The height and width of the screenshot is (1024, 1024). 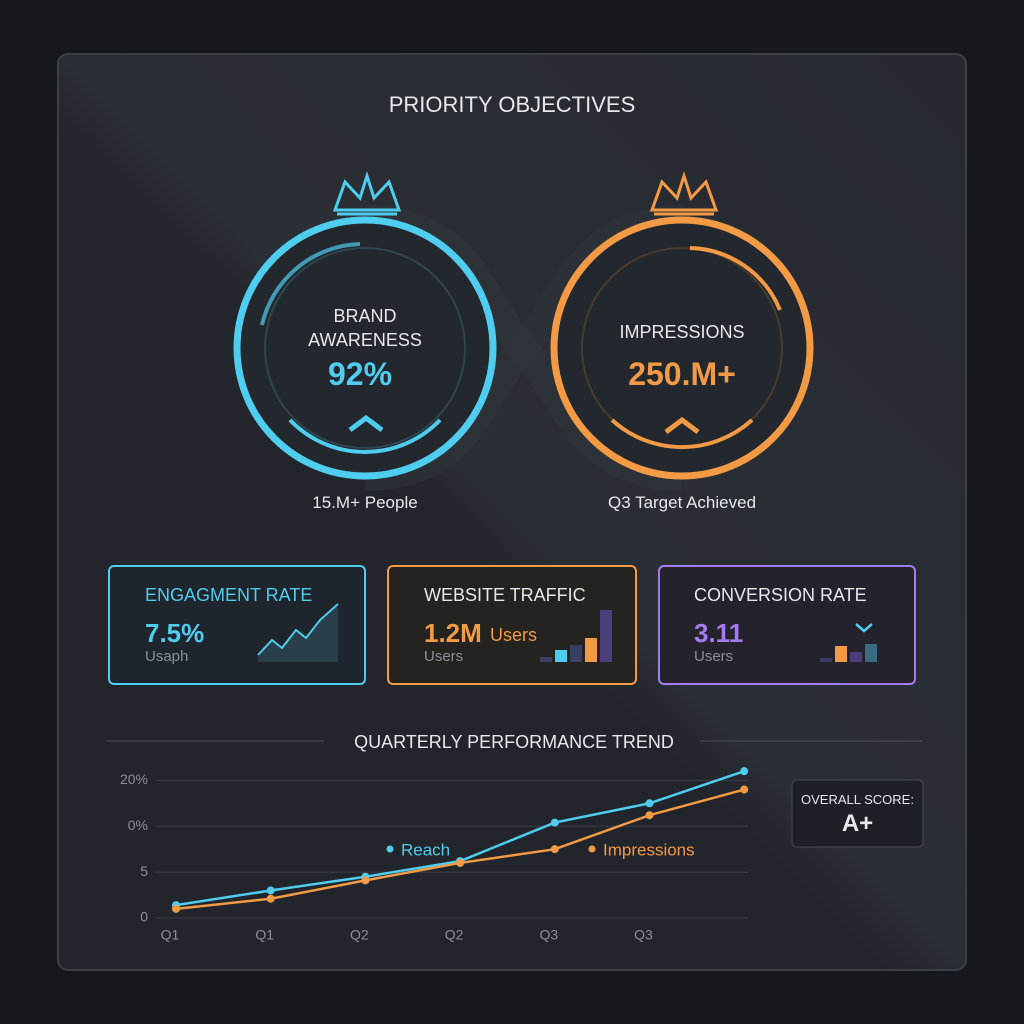 I want to click on score-box, so click(x=857, y=813).